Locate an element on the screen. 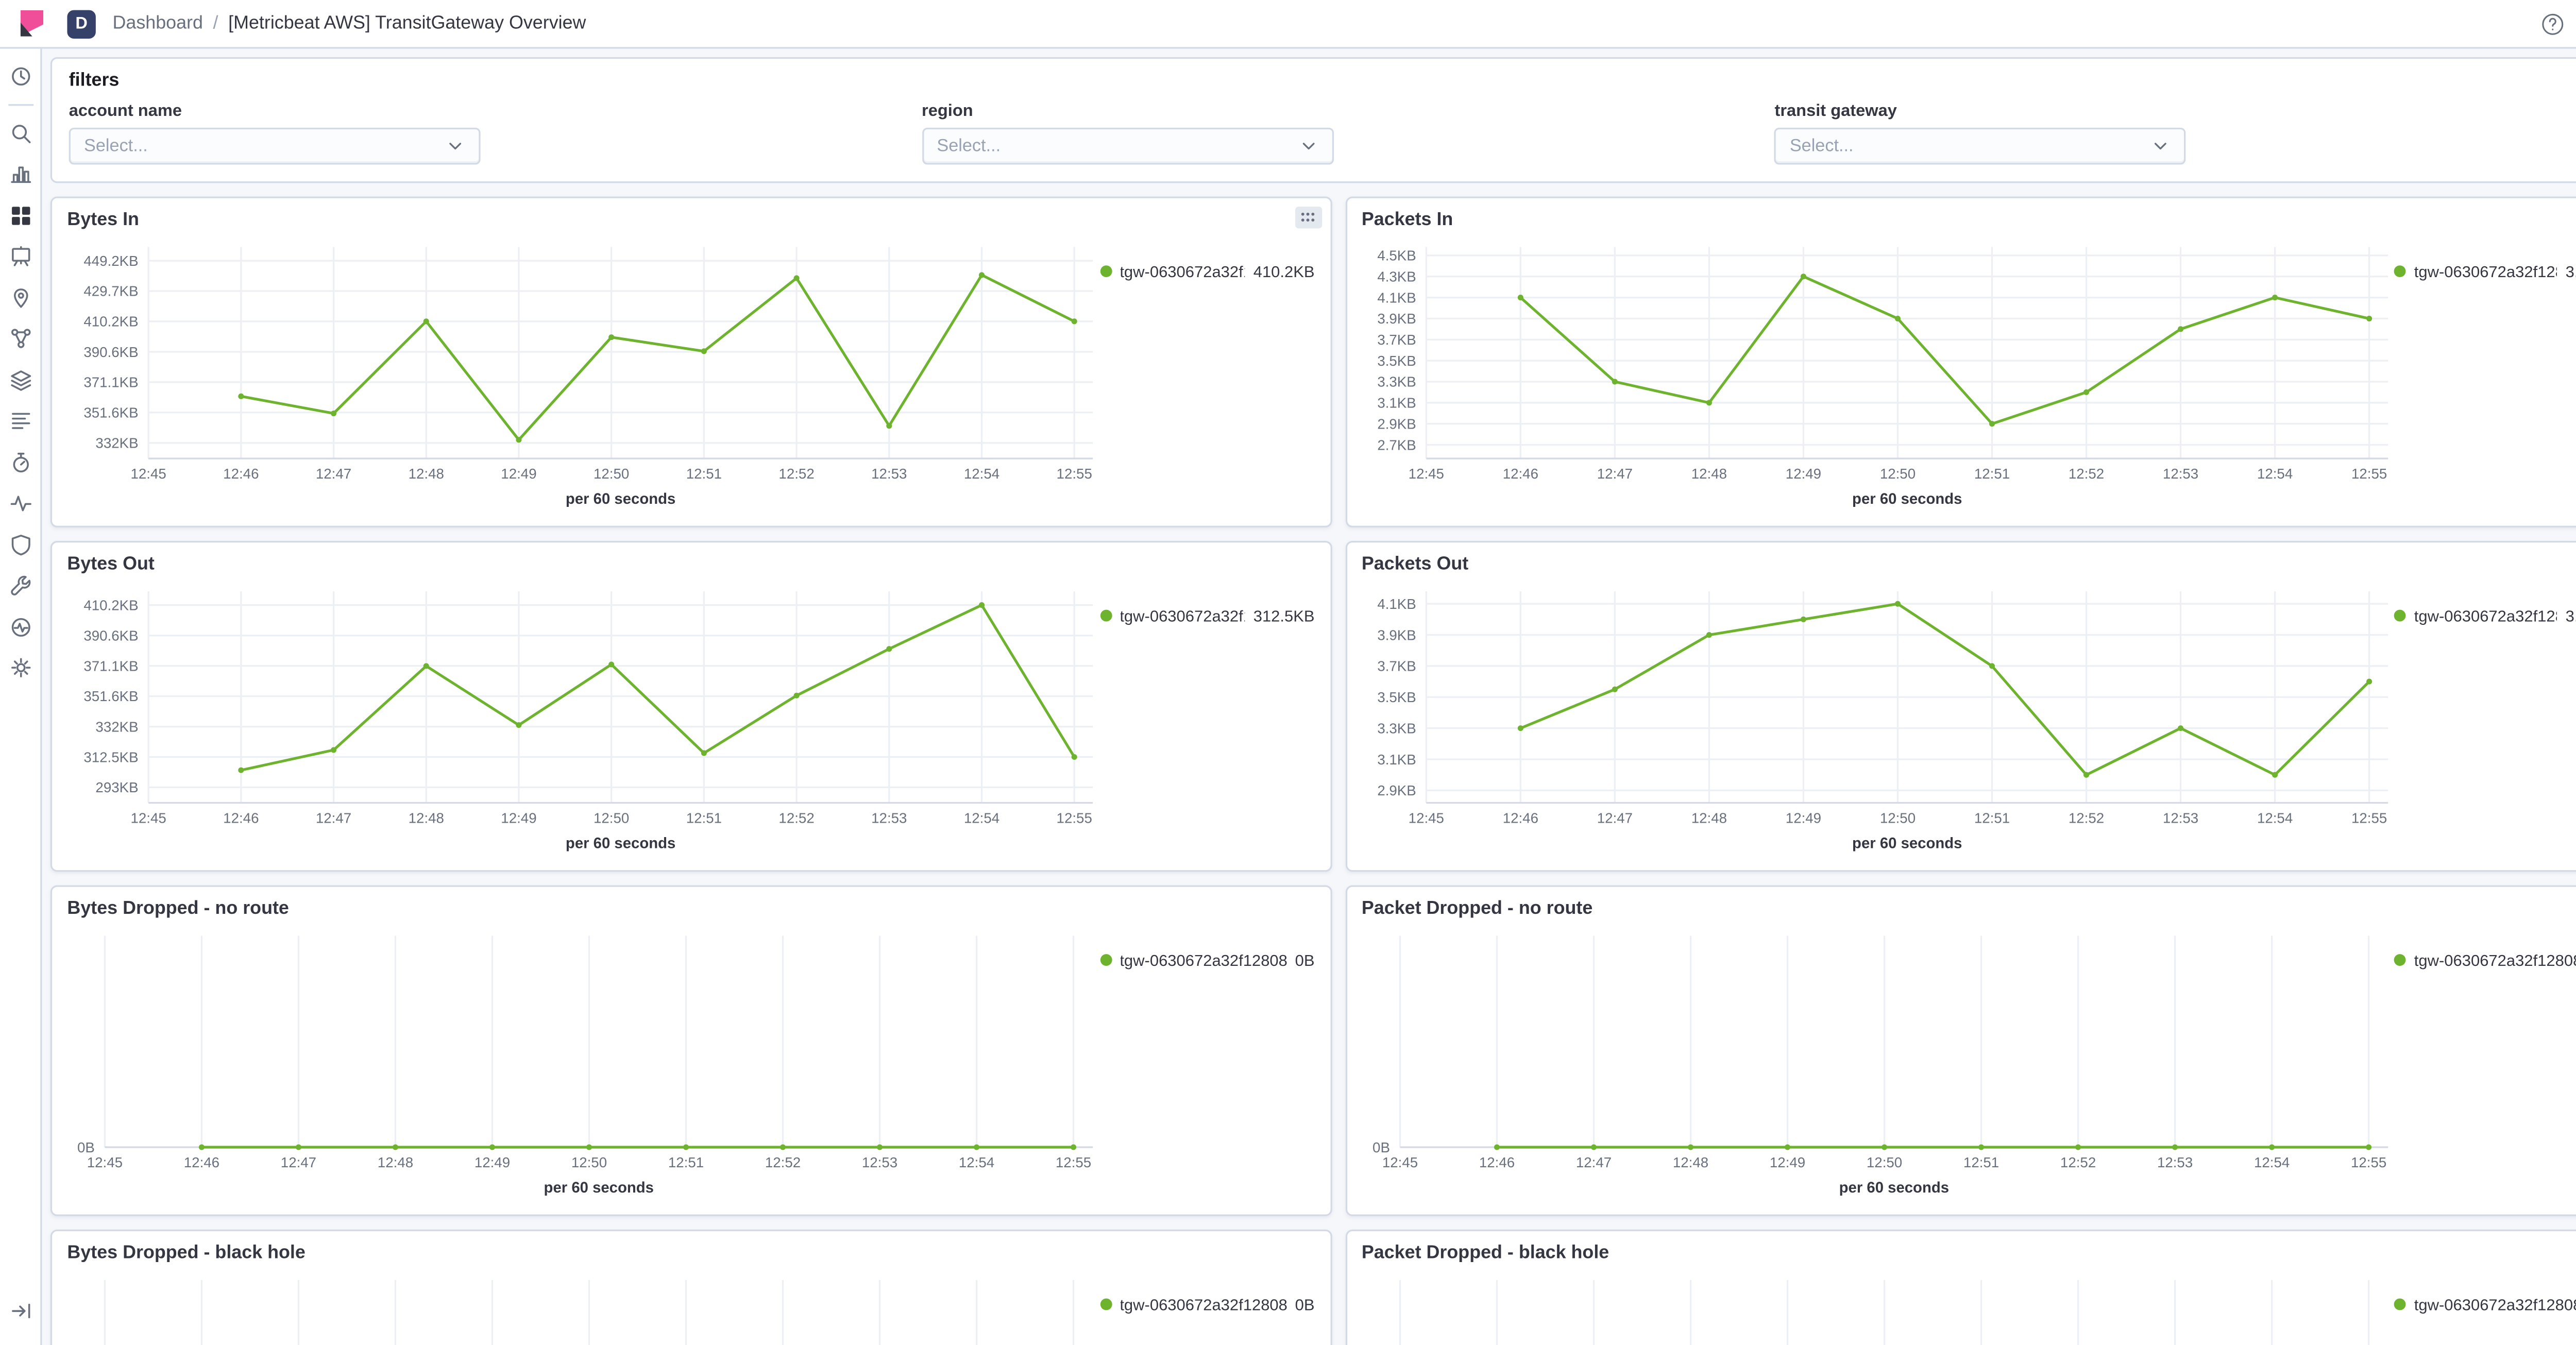 This screenshot has height=1345, width=2576. svg-text: 410.2KB is located at coordinates (111, 322).